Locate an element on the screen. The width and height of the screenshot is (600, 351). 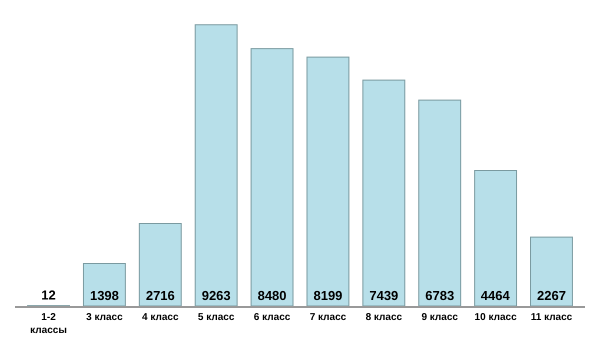
data-label: 9263 is located at coordinates (216, 295).